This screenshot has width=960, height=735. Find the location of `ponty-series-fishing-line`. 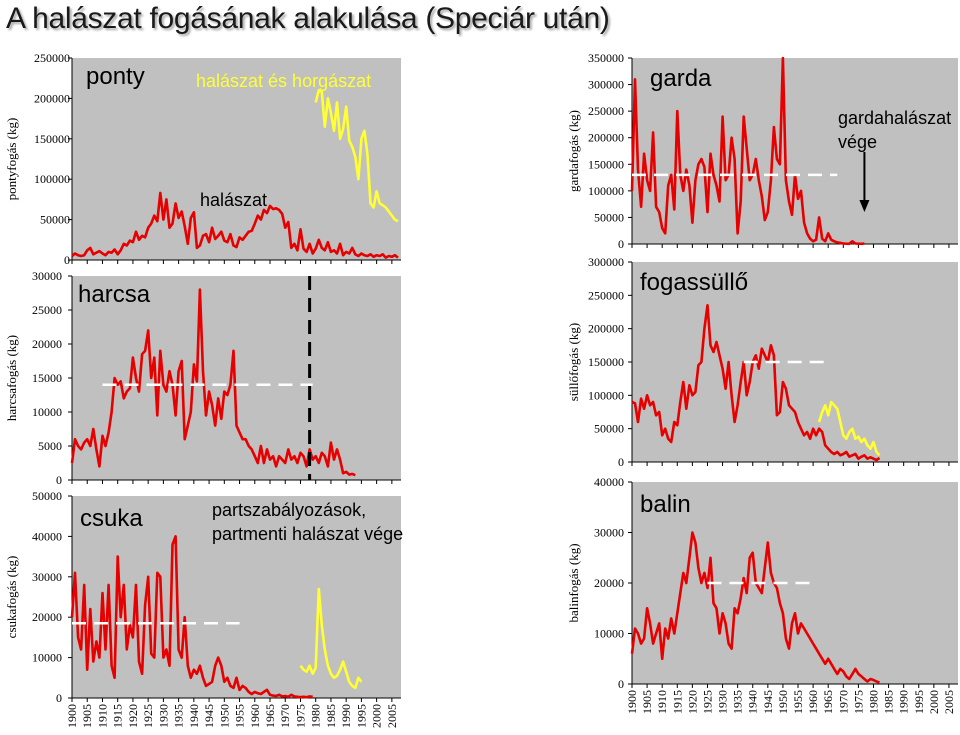

ponty-series-fishing-line is located at coordinates (235, 225).